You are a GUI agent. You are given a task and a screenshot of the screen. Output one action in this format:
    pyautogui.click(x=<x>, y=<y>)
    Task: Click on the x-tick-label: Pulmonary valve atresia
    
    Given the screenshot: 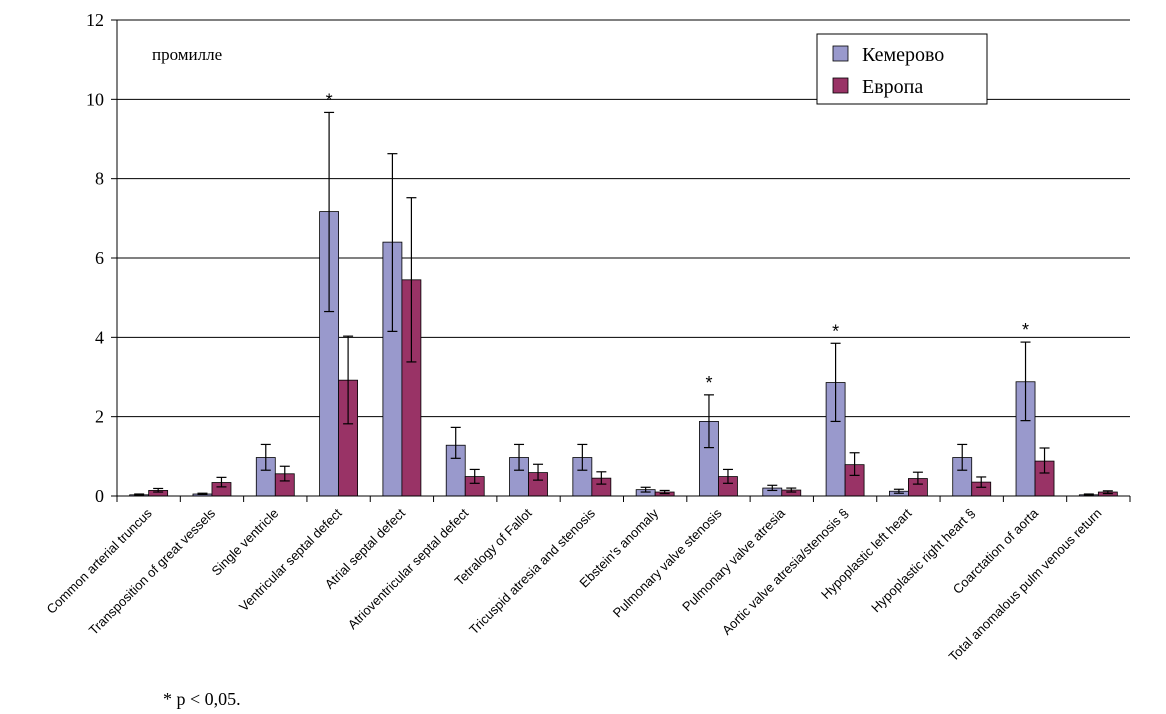 What is the action you would take?
    pyautogui.click(x=733, y=559)
    